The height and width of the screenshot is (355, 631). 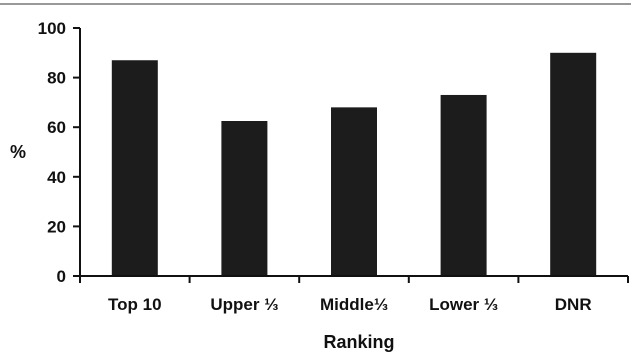 I want to click on y-tick-label: 40, so click(x=56, y=177).